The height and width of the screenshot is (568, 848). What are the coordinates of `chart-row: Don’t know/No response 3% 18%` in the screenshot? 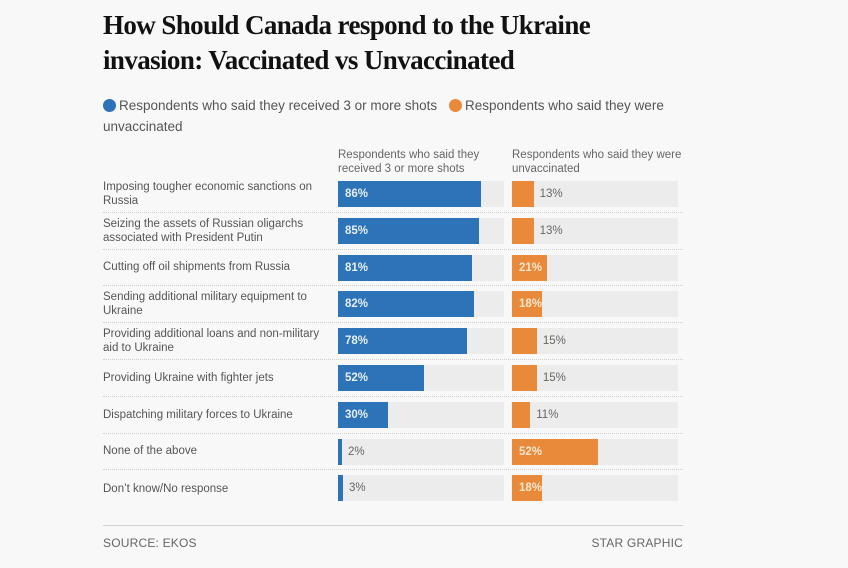 It's located at (393, 488).